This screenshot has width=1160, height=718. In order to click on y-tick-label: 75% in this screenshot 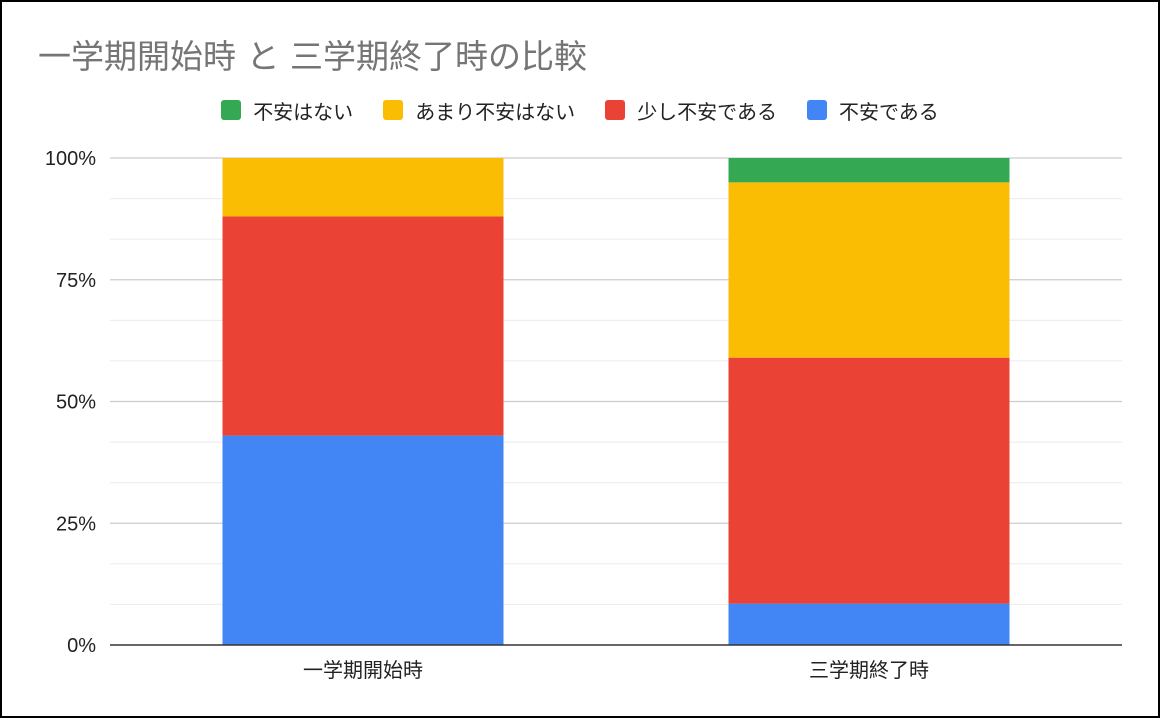, I will do `click(76, 281)`.